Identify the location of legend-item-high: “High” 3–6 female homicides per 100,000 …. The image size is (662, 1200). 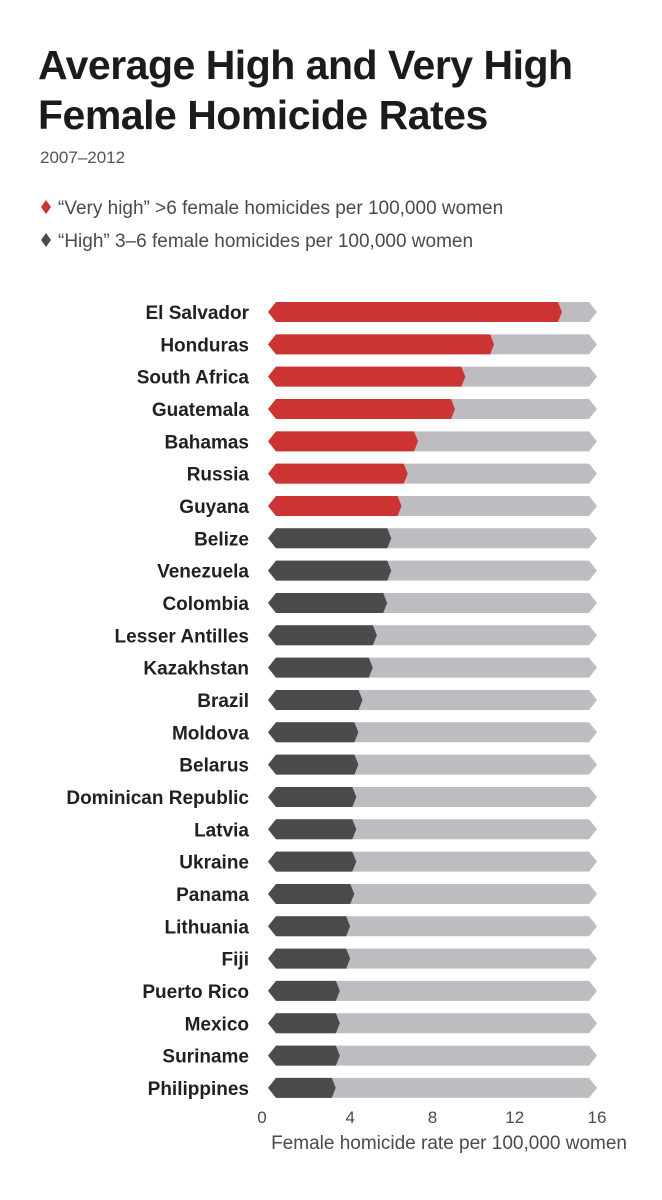
(340, 242).